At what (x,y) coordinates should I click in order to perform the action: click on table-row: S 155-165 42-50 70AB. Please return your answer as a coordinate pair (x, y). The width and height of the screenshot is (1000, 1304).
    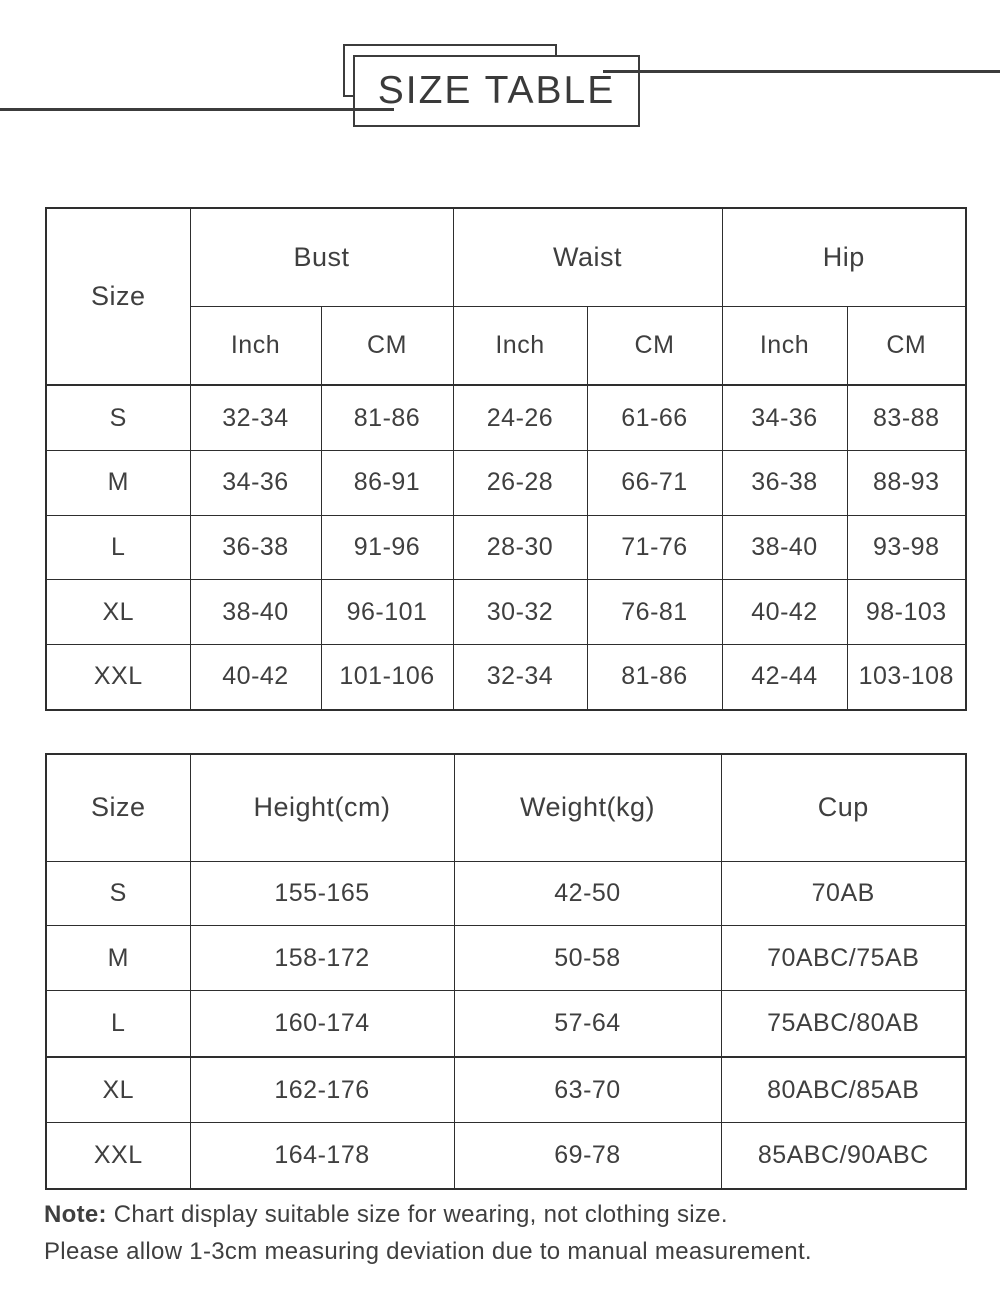
    Looking at the image, I should click on (506, 893).